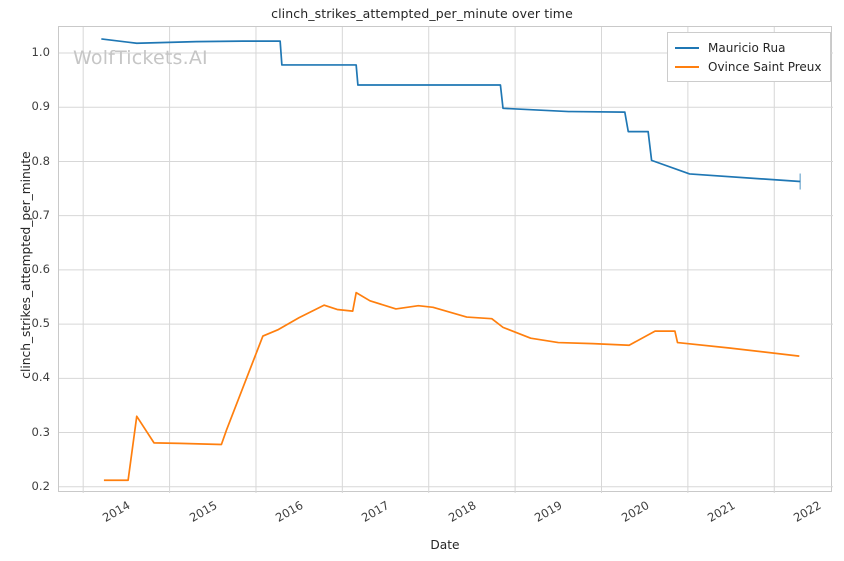  I want to click on x-tick-label: 2019, so click(548, 511).